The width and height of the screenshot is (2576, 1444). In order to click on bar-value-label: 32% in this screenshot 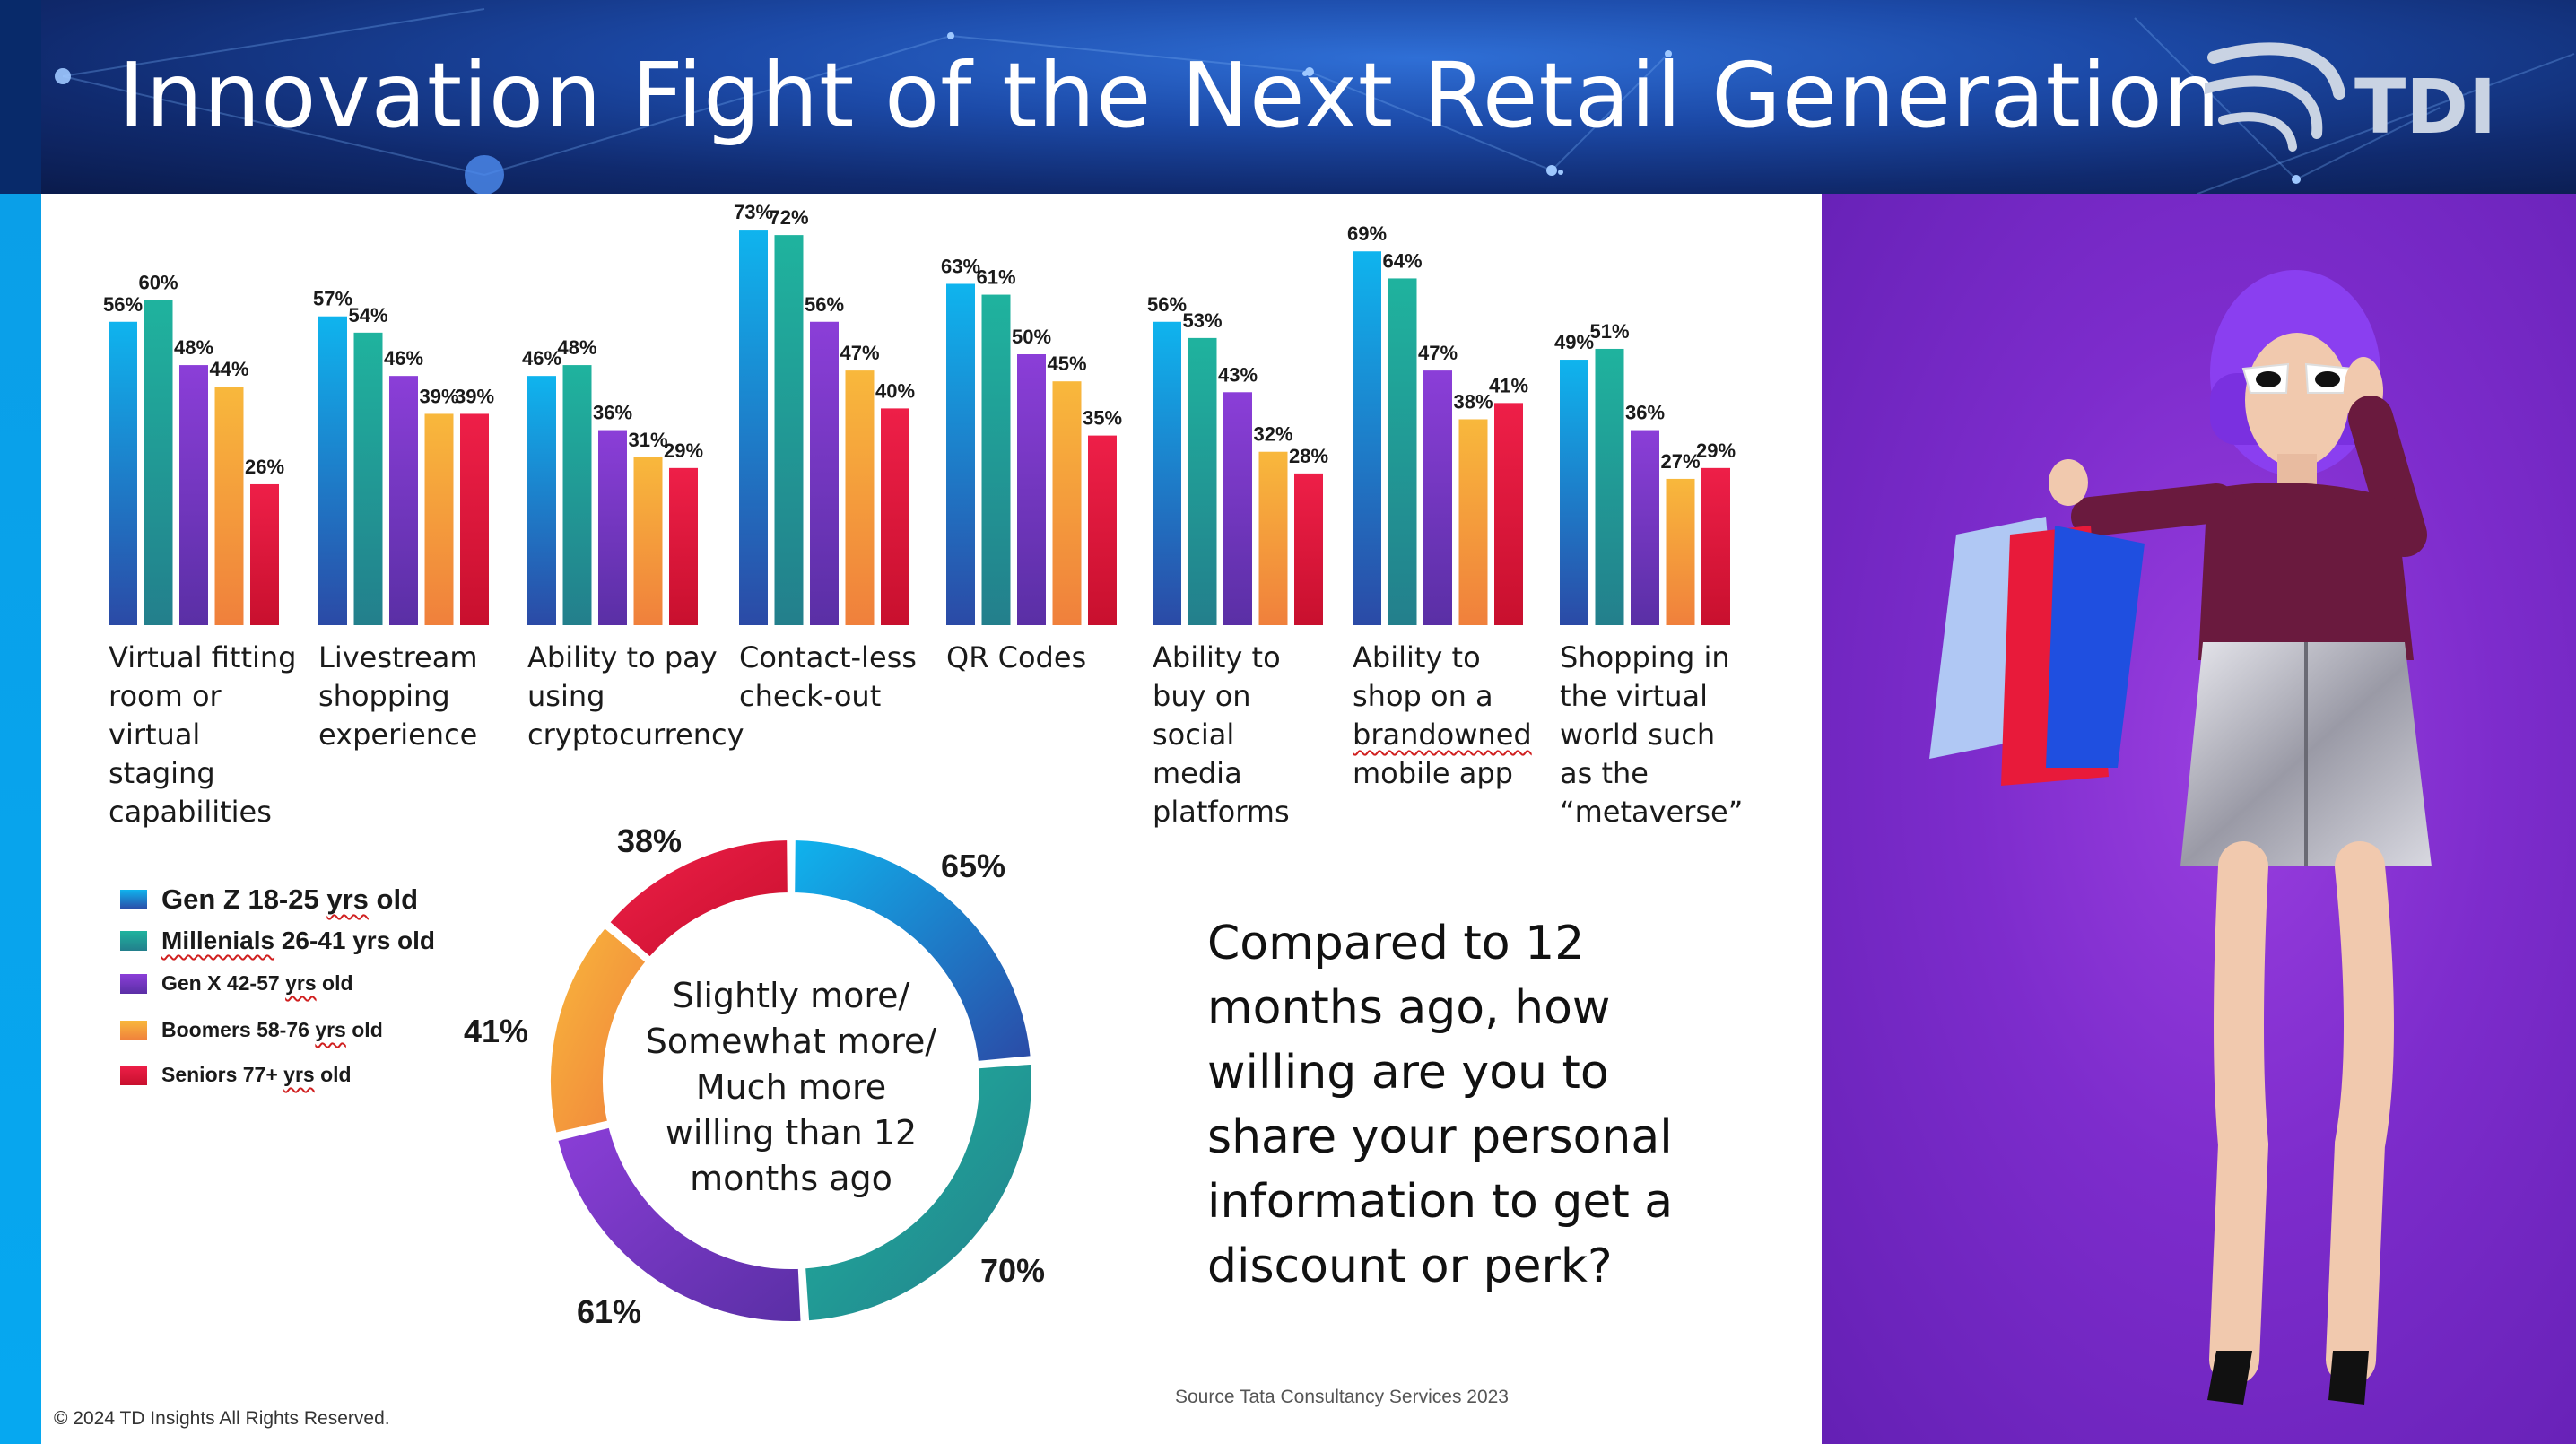, I will do `click(1272, 434)`.